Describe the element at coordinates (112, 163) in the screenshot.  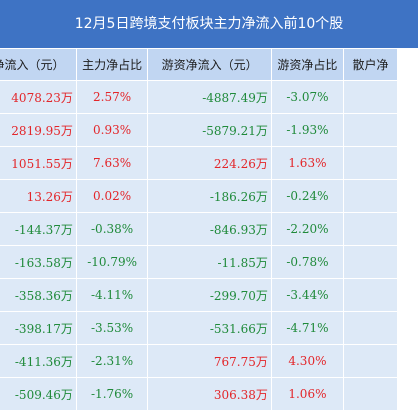
I see `main-ratio-cell: 7.63%` at that location.